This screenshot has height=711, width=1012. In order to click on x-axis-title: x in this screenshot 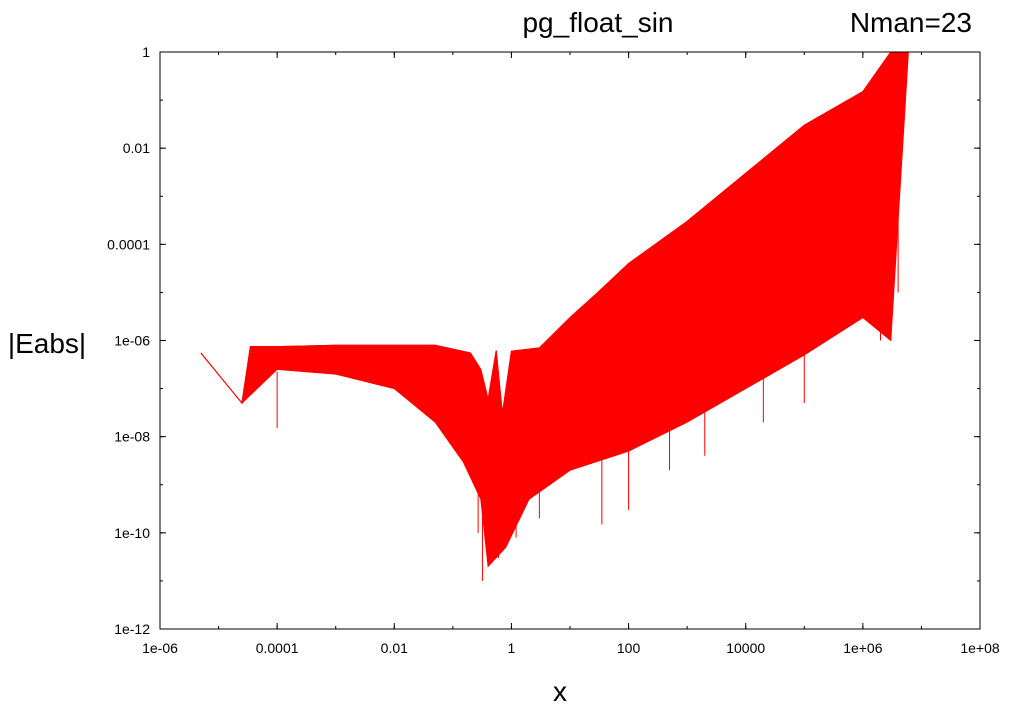, I will do `click(560, 691)`.